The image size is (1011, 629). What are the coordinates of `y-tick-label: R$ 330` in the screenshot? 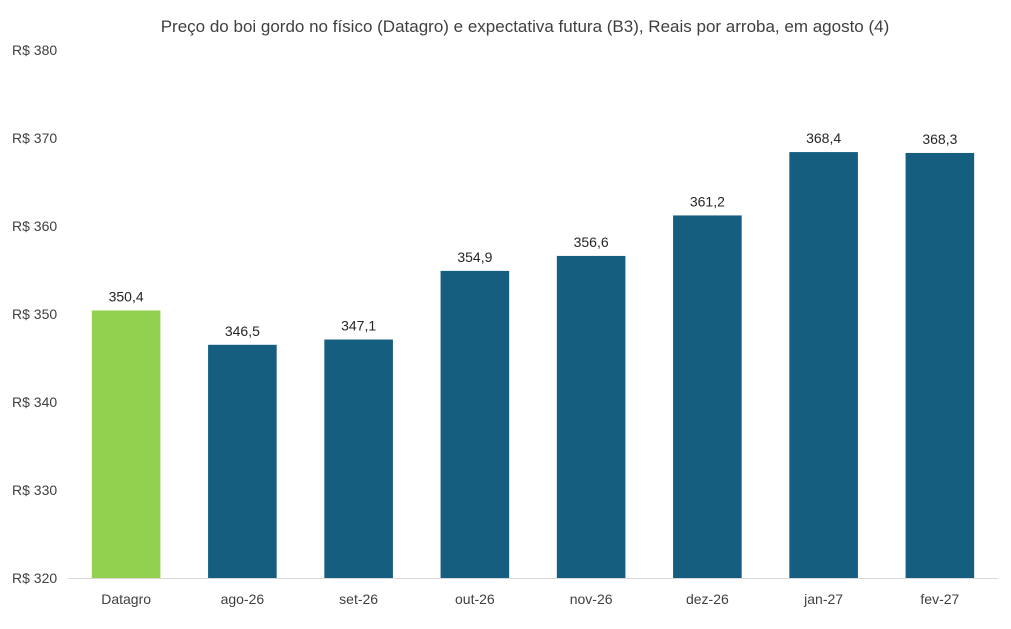 It's located at (34, 490).